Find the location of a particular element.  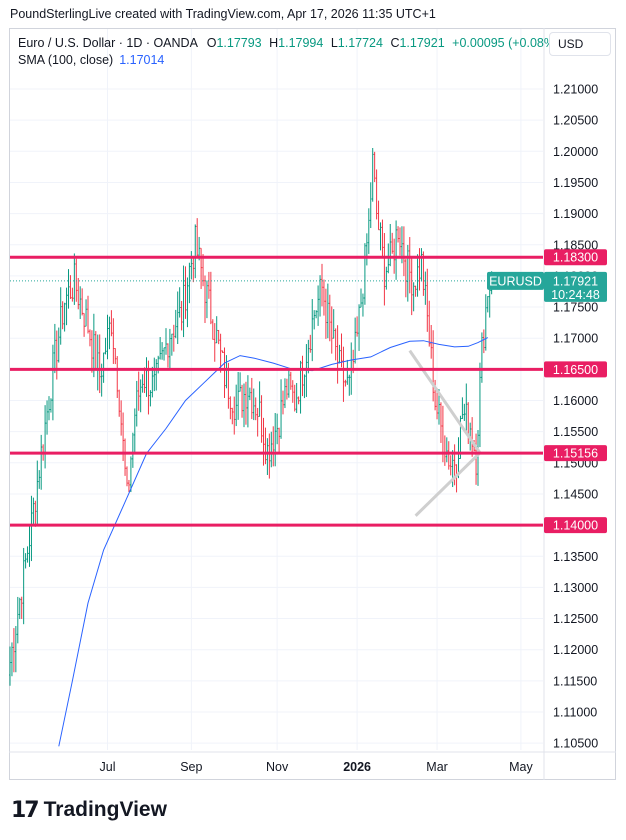

price-tick-label: 1.13500 is located at coordinates (575, 557).